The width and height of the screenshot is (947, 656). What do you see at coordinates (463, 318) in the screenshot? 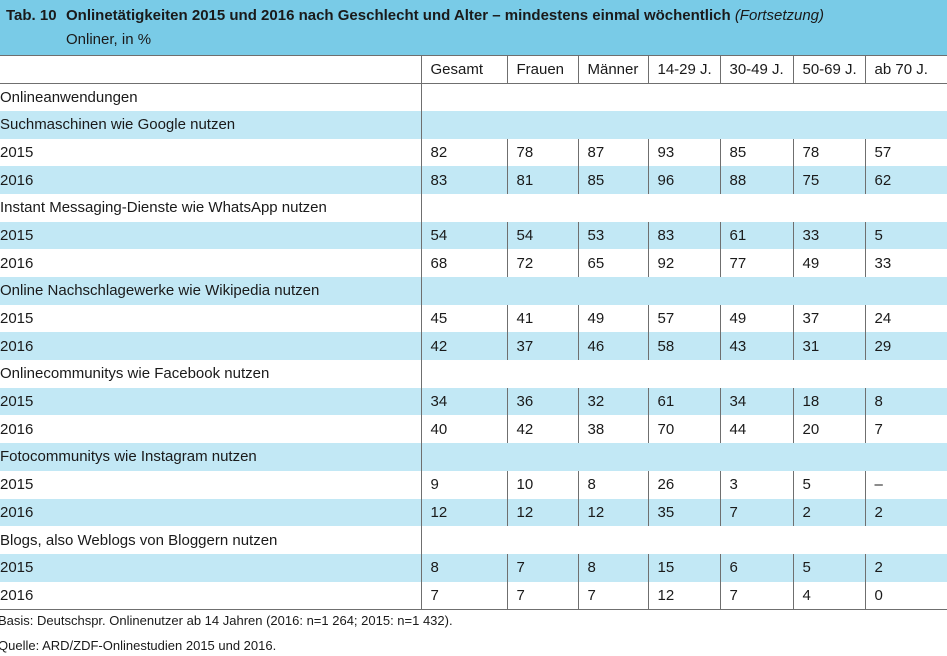
I see `value-cell: 45` at bounding box center [463, 318].